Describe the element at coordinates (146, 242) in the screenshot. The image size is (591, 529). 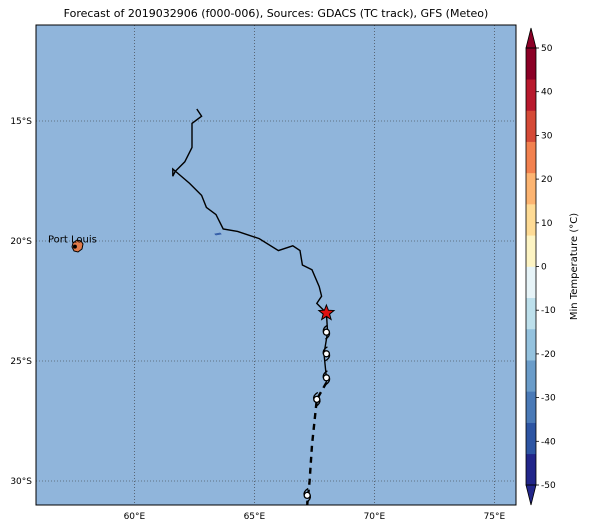
I see `mauritius-island` at that location.